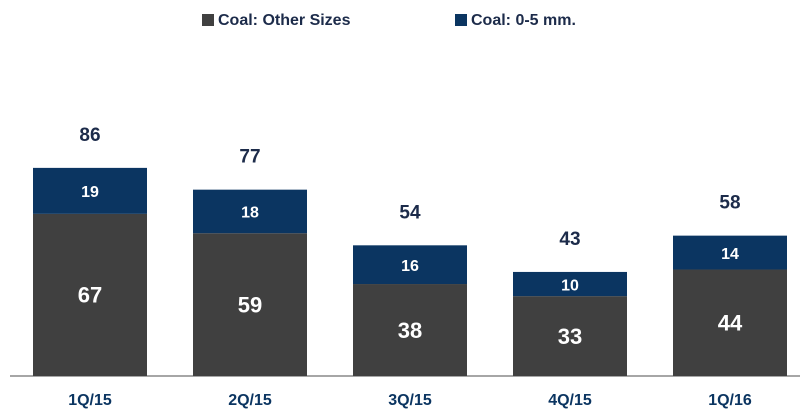  I want to click on segment-label: 16, so click(410, 266).